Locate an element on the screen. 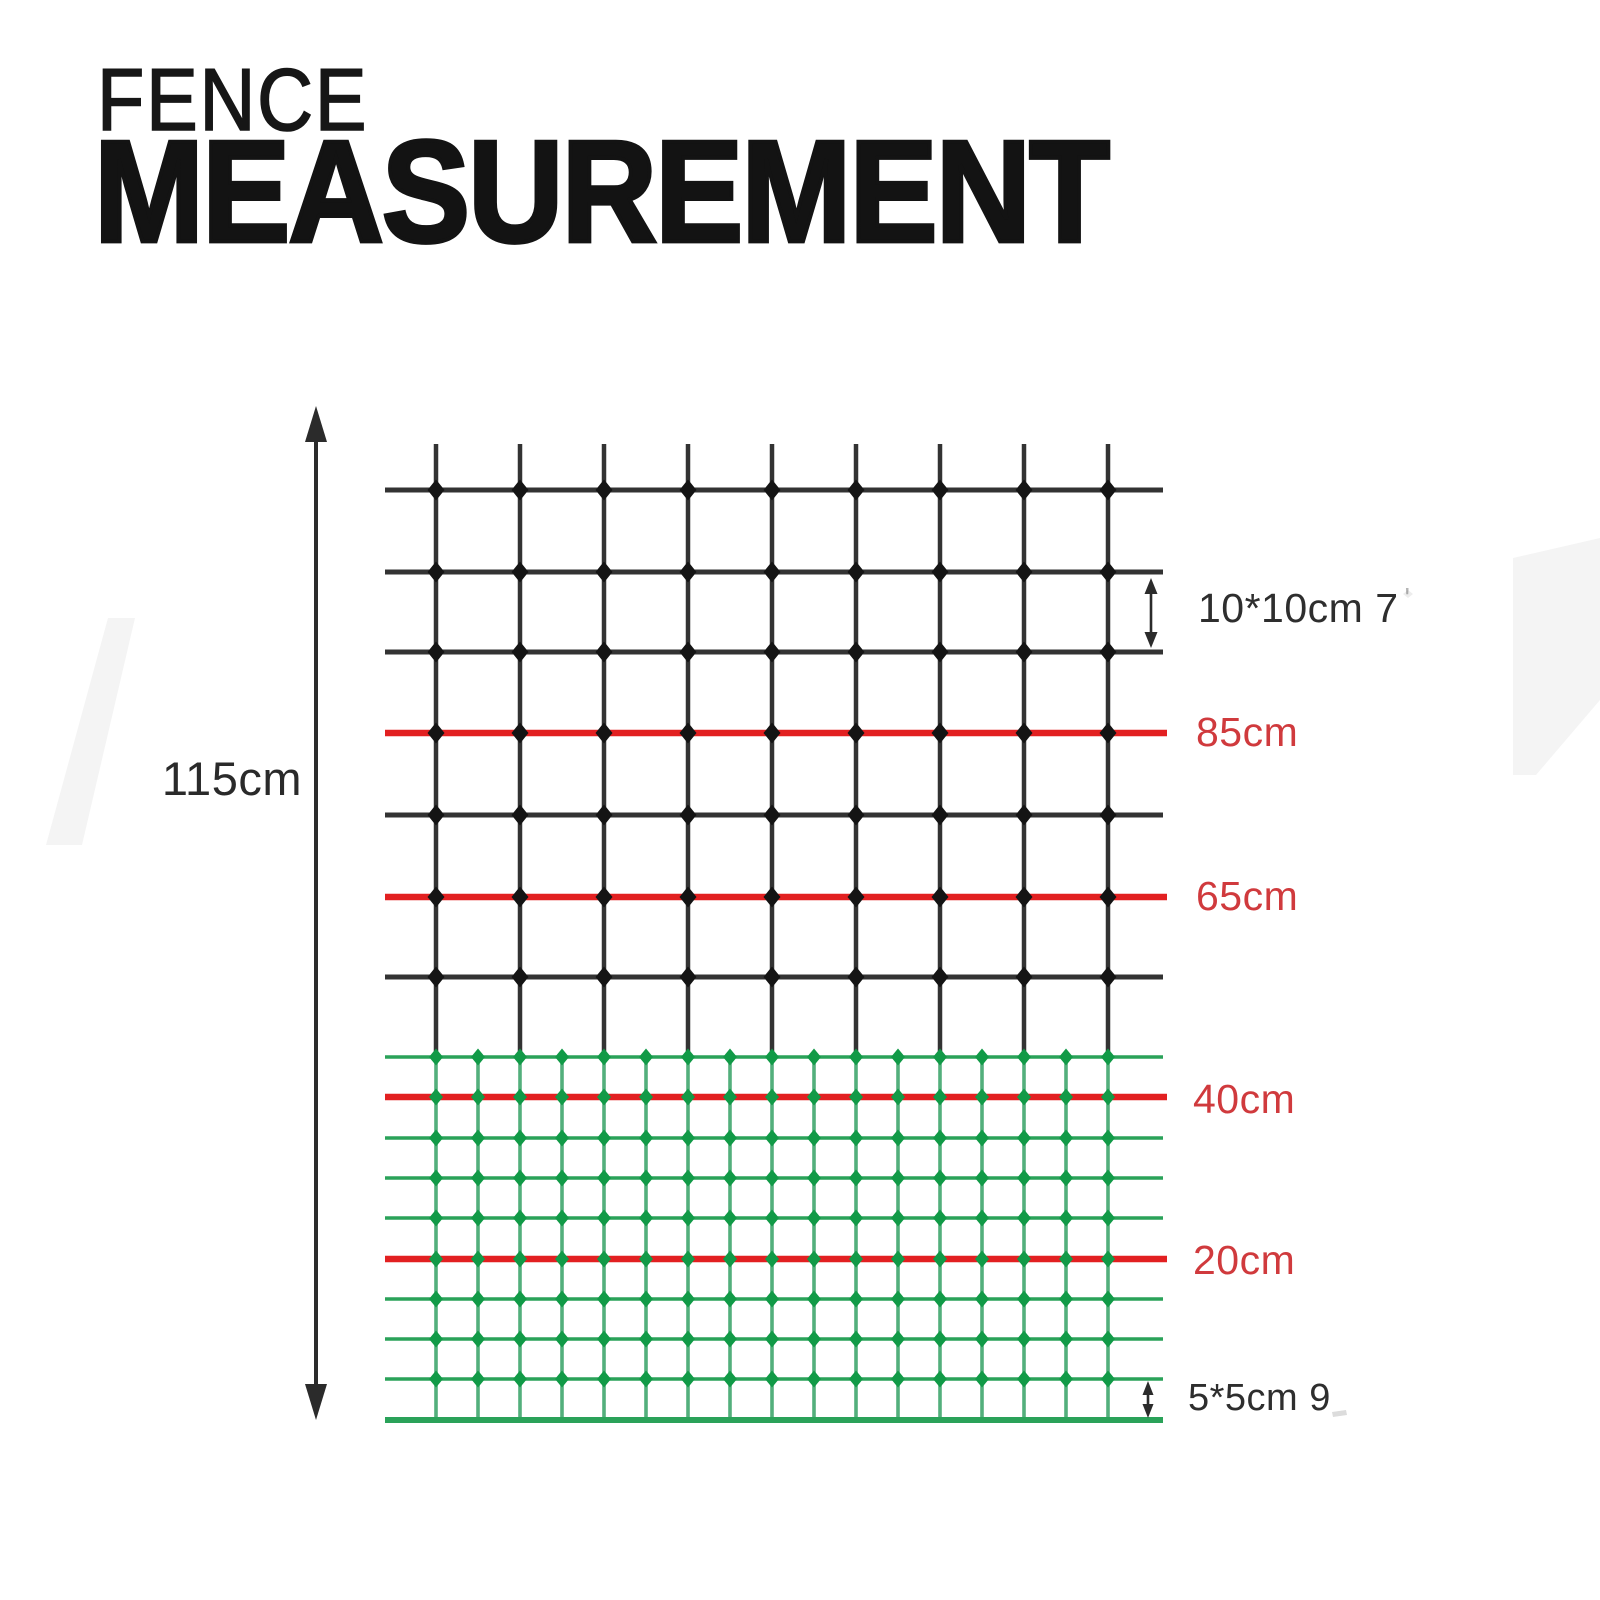  height-marker-65cm-label: 65cm is located at coordinates (1247, 896).